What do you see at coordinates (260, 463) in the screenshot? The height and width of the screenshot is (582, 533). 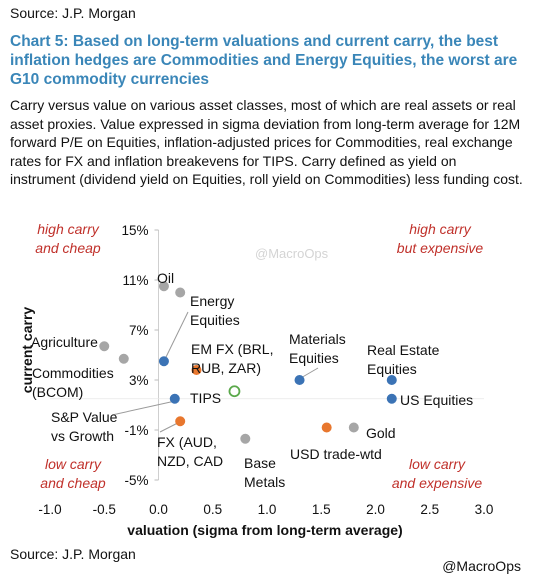 I see `point-label: Base` at bounding box center [260, 463].